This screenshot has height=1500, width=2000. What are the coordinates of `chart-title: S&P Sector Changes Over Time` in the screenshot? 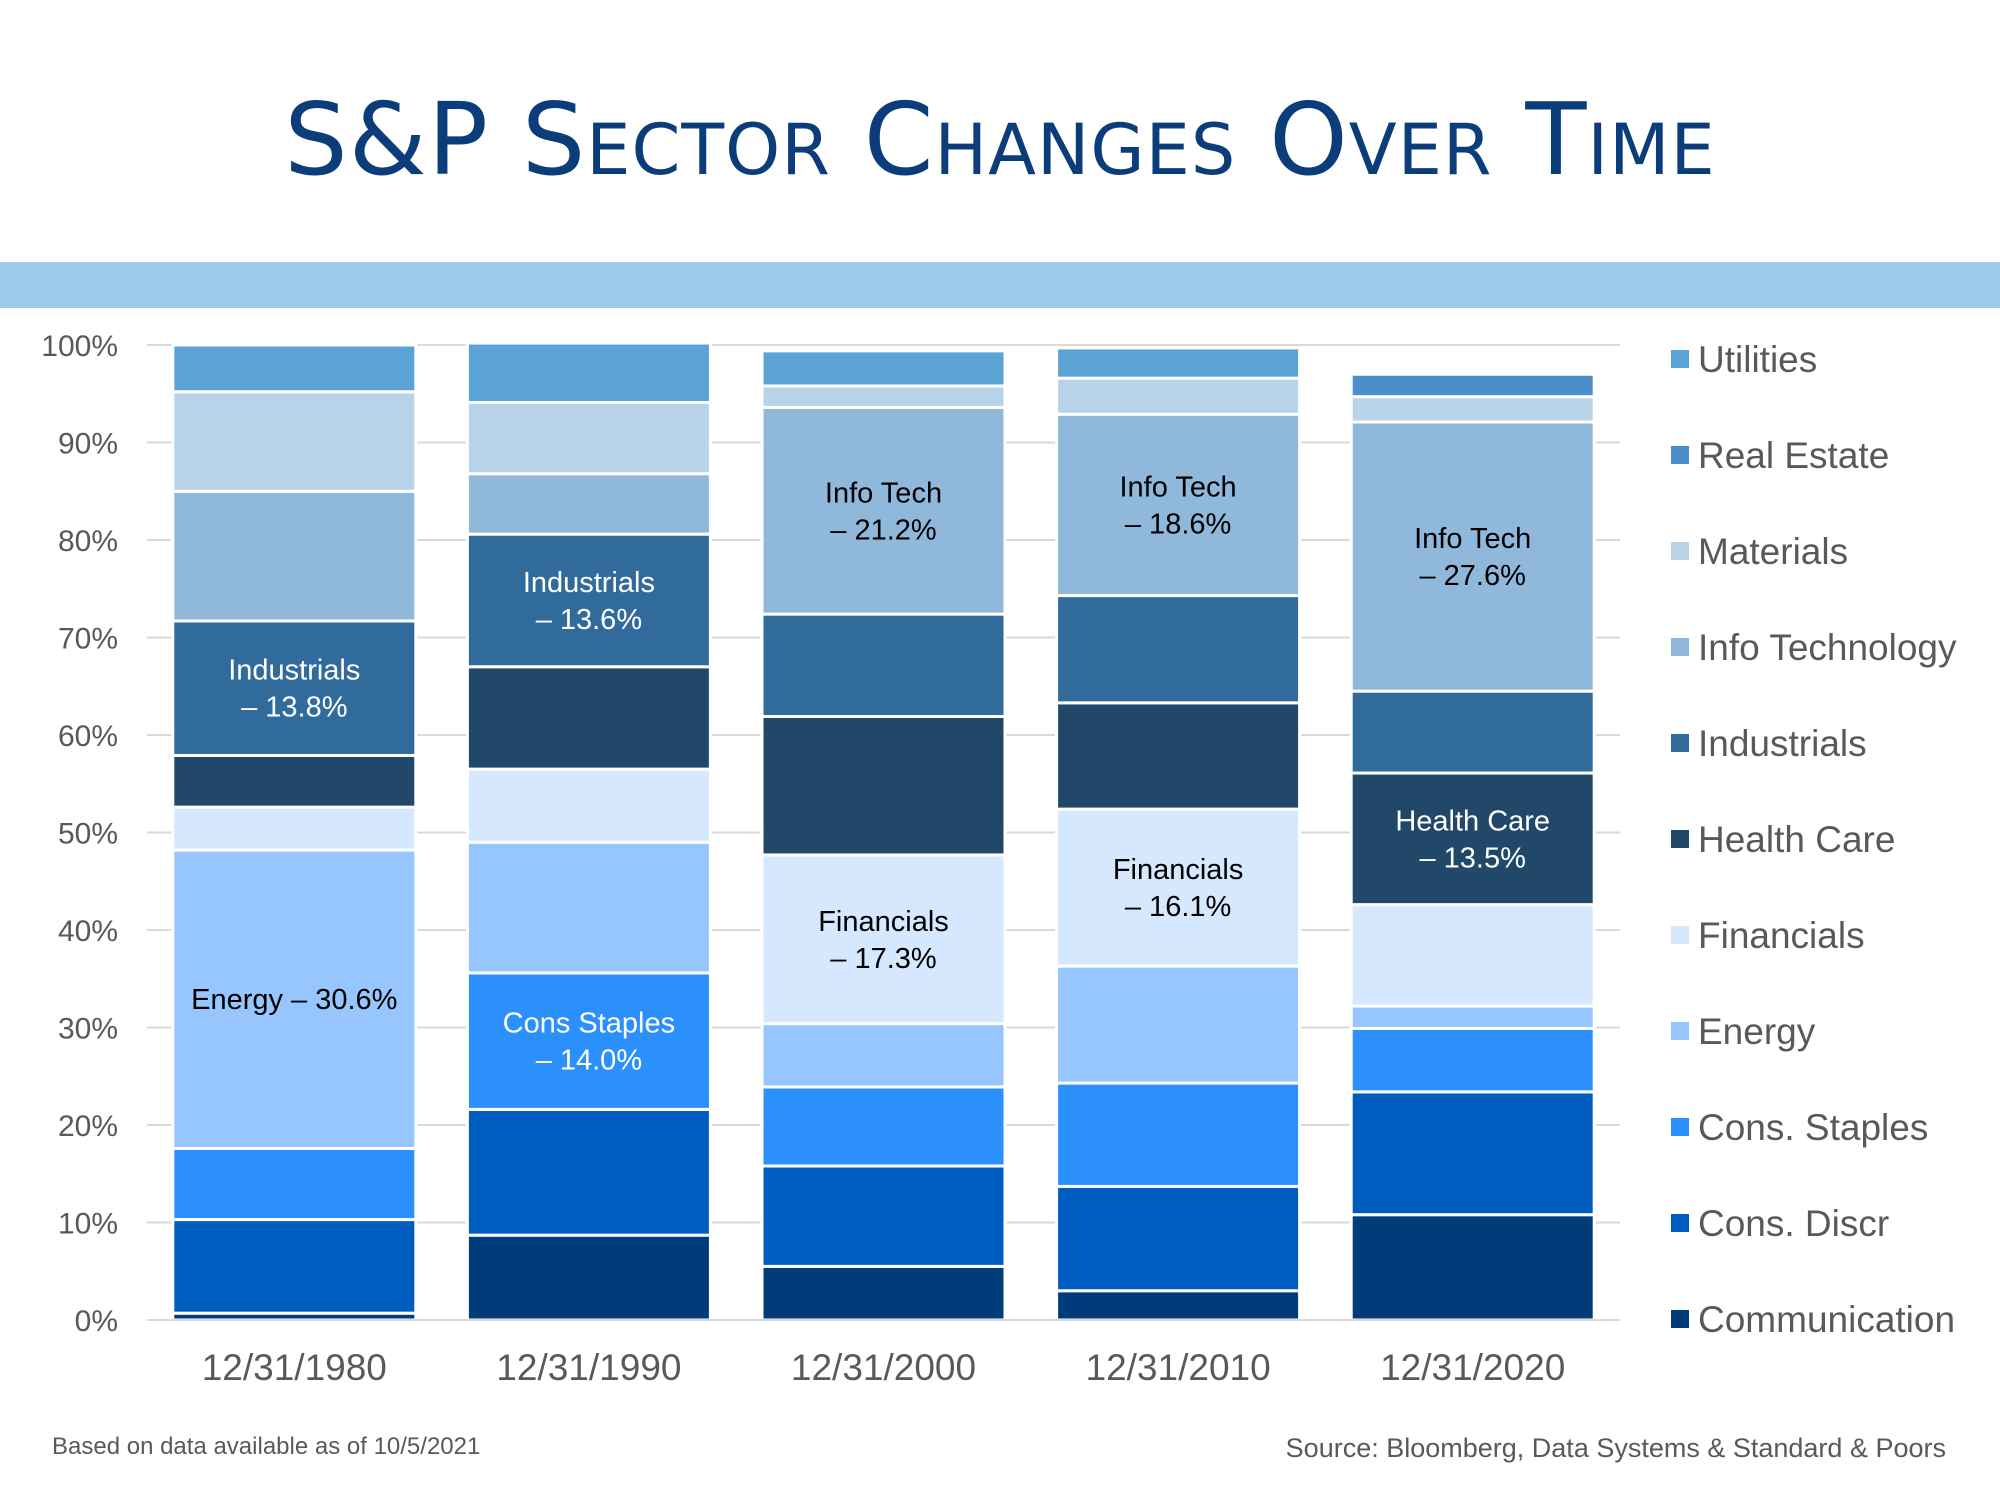 It's located at (1000, 139).